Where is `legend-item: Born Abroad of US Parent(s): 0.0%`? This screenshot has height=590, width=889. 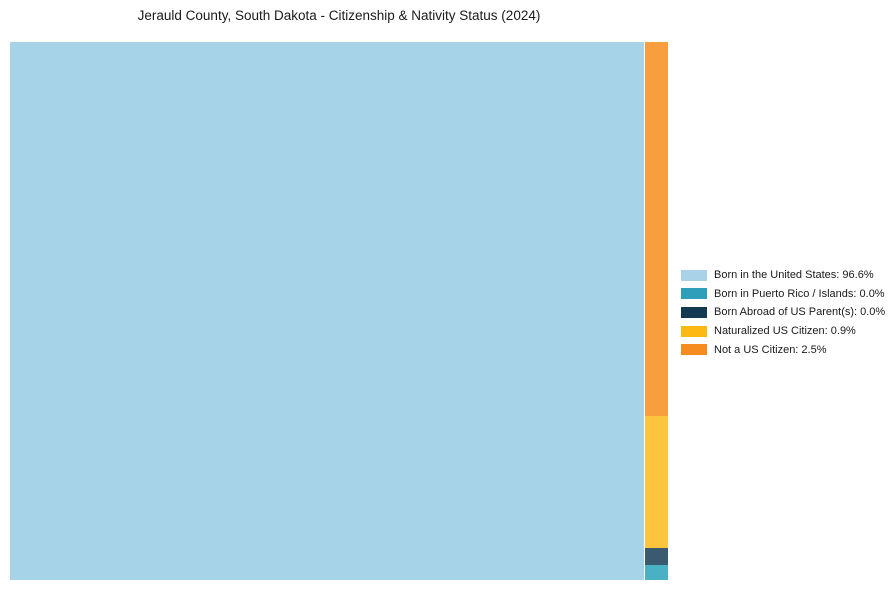 legend-item: Born Abroad of US Parent(s): 0.0% is located at coordinates (783, 312).